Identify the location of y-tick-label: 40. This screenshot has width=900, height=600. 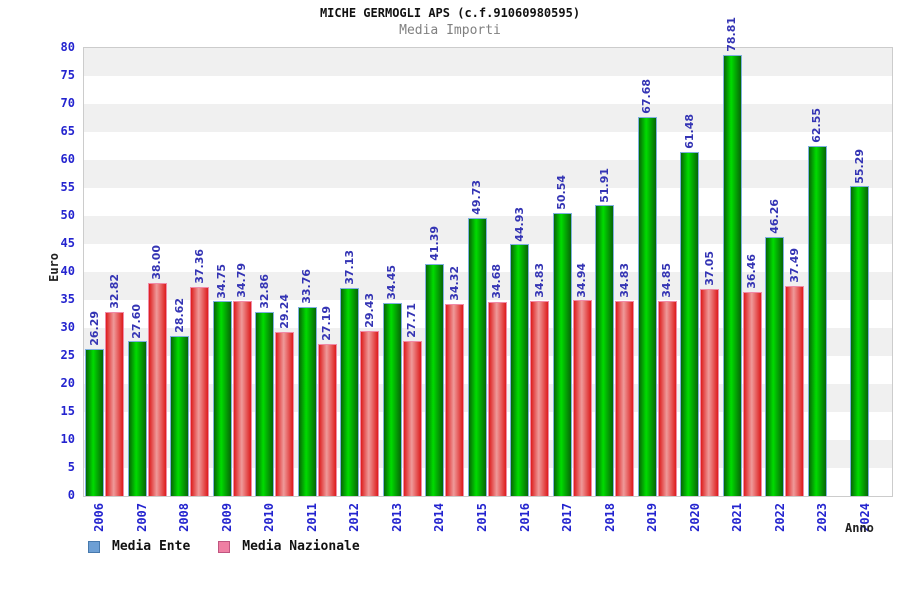
(67, 271).